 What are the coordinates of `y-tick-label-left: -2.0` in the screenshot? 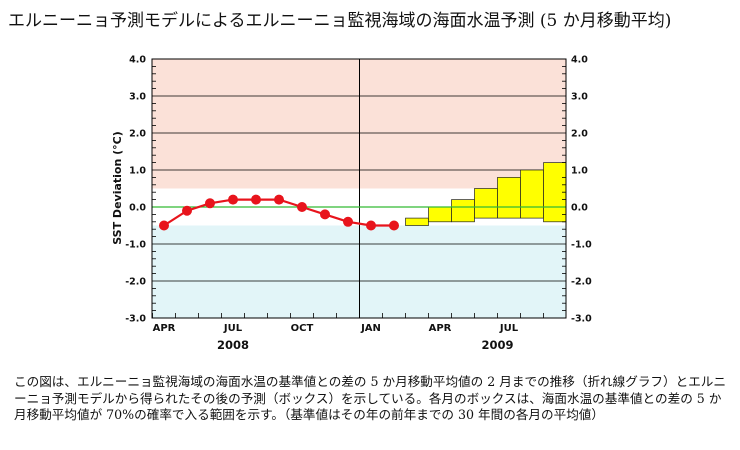 It's located at (135, 282).